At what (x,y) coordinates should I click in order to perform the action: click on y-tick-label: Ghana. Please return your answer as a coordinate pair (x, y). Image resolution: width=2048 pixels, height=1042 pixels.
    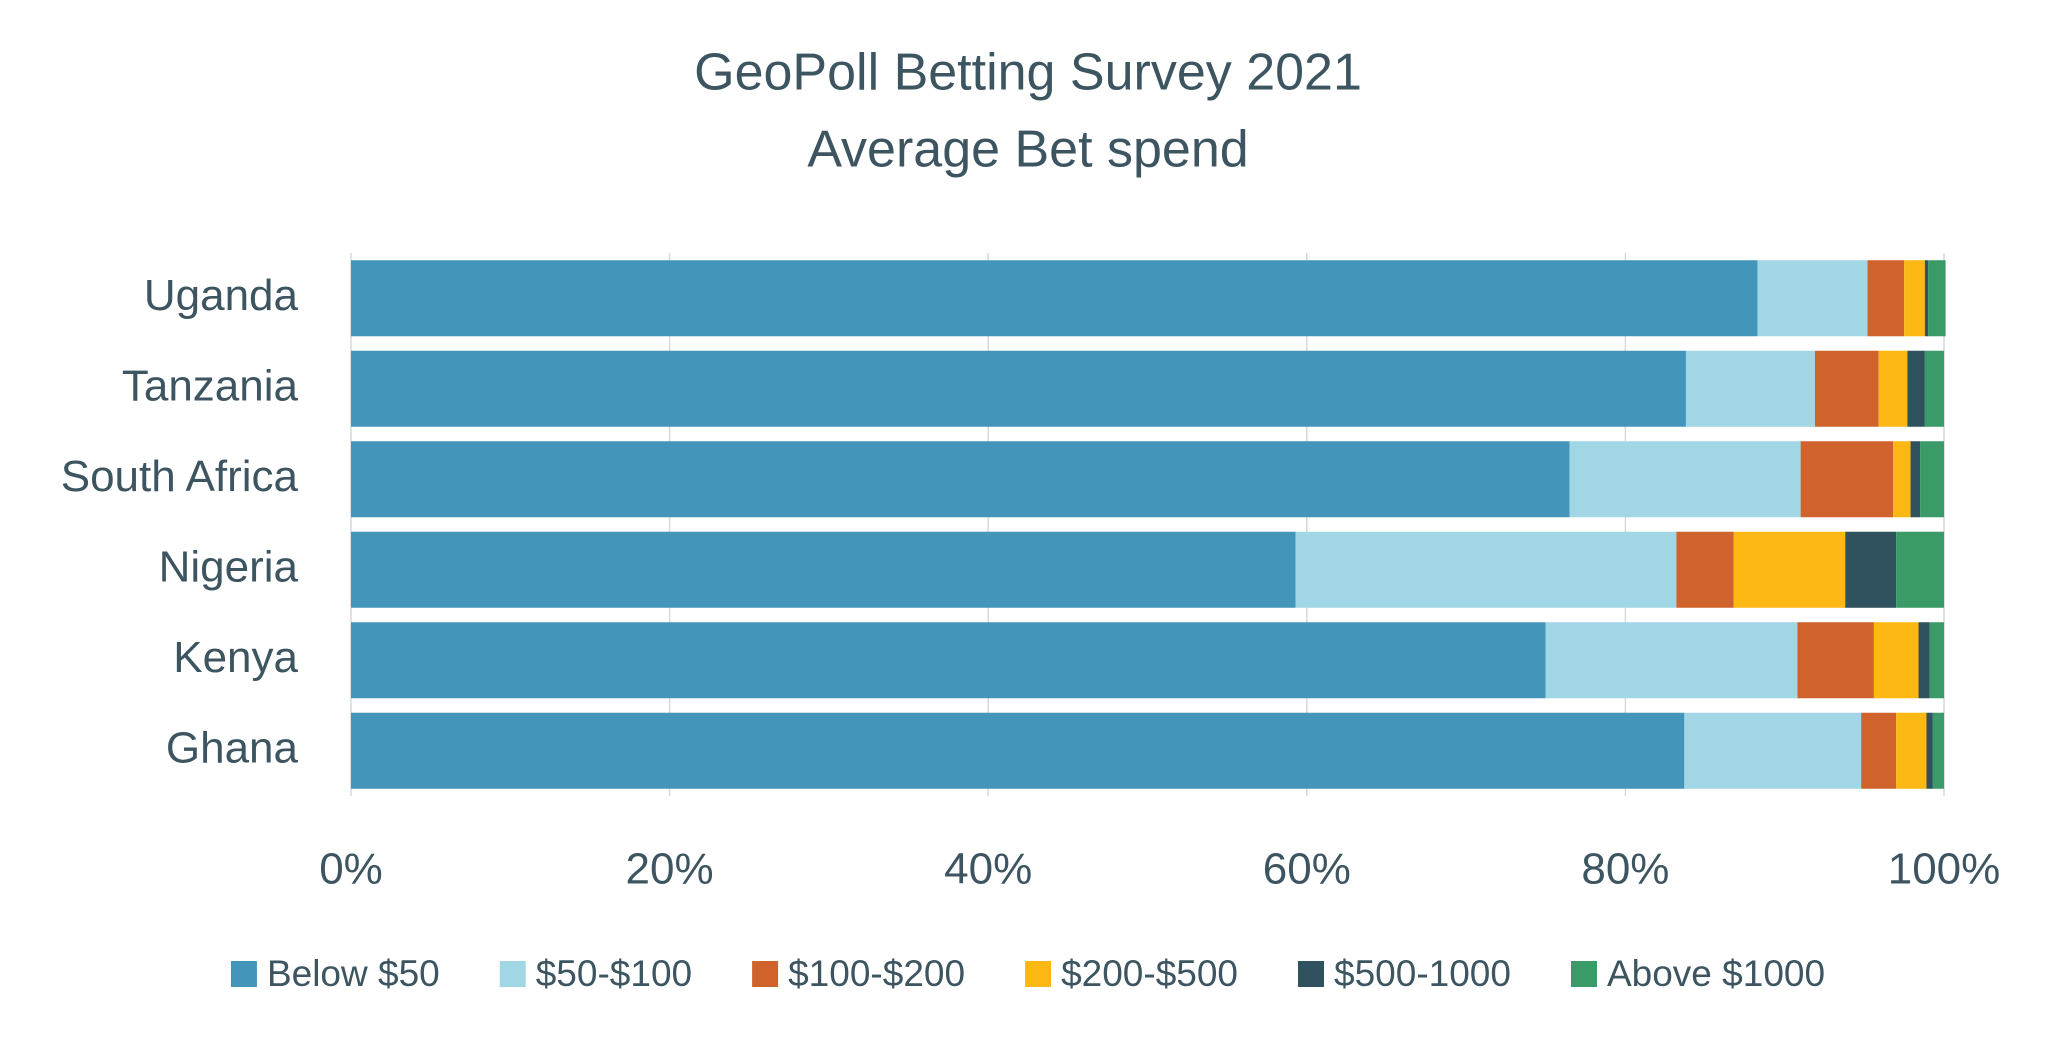
    Looking at the image, I should click on (232, 747).